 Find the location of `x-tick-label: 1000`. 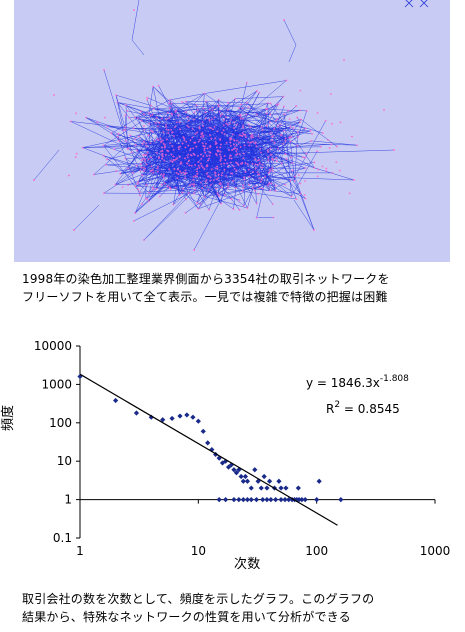

x-tick-label: 1000 is located at coordinates (435, 551).